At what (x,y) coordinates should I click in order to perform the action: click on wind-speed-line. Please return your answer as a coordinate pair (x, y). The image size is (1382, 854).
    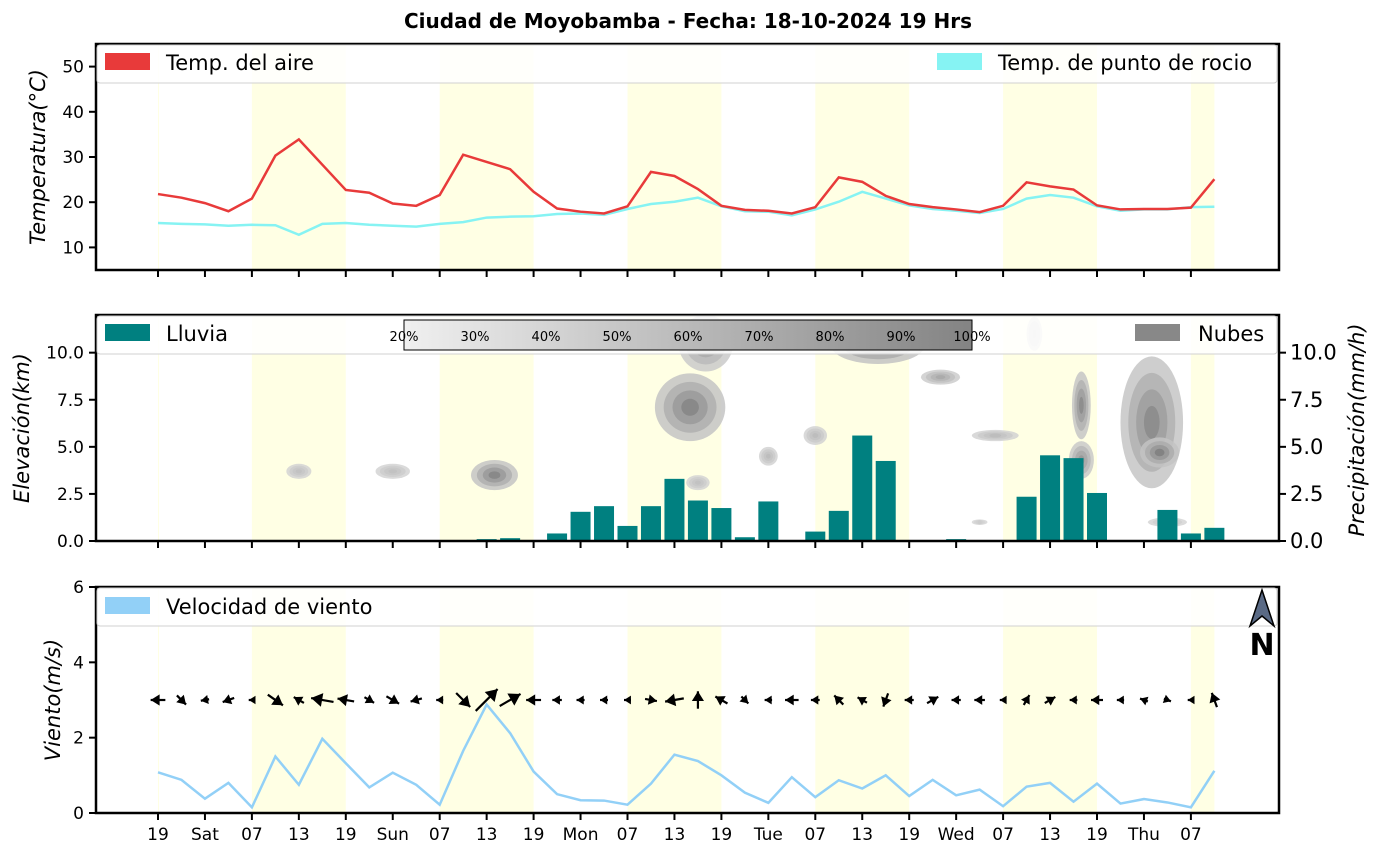
    Looking at the image, I should click on (686, 756).